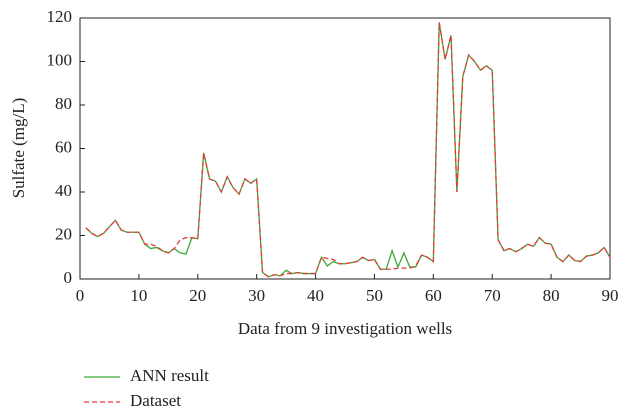 The image size is (622, 415). I want to click on x-tick-label: 50, so click(374, 295).